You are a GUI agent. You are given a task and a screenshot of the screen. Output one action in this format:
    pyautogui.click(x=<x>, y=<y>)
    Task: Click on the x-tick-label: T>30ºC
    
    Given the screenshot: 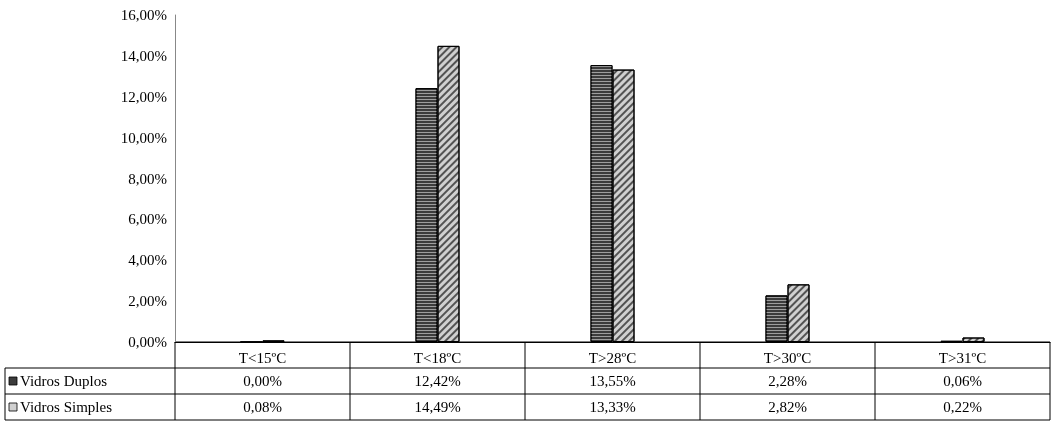 What is the action you would take?
    pyautogui.click(x=787, y=357)
    